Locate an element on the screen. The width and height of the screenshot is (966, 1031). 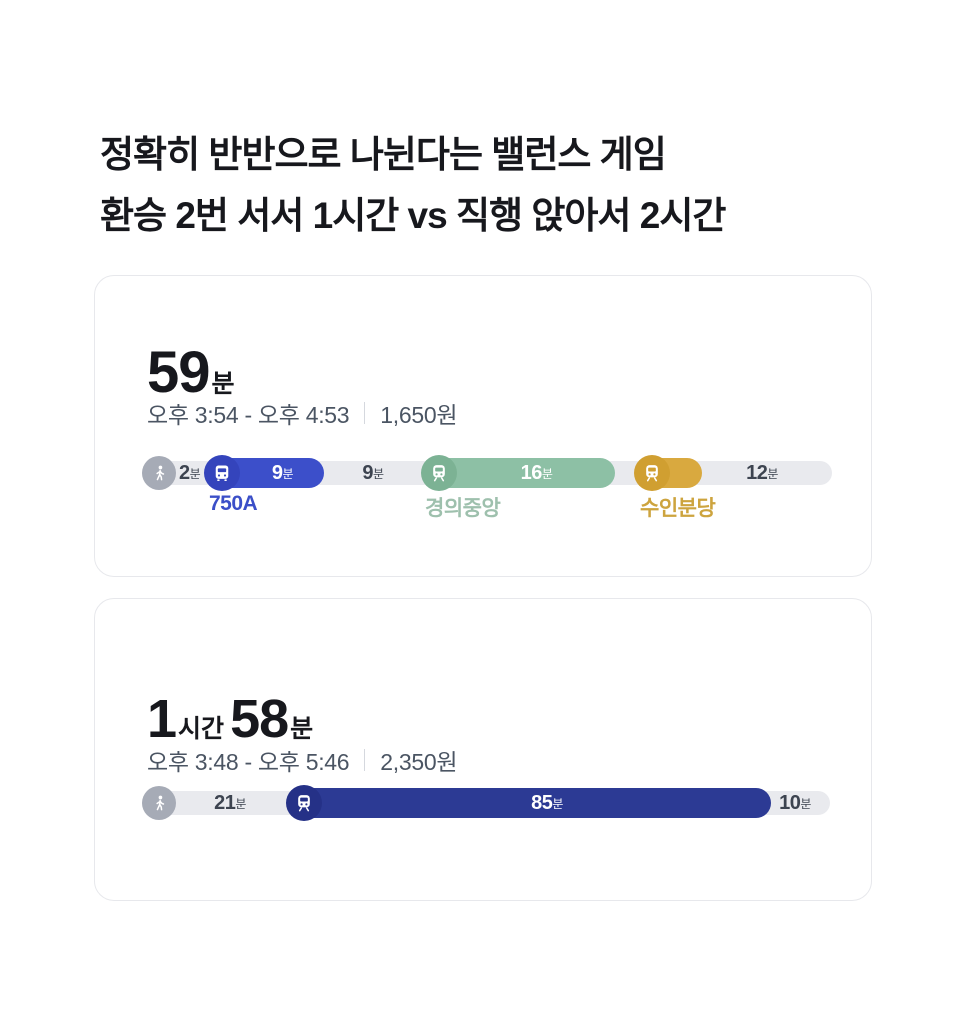
route-meta: 오후 3:54 - 오후 4:53 1,650원 is located at coordinates (302, 413).